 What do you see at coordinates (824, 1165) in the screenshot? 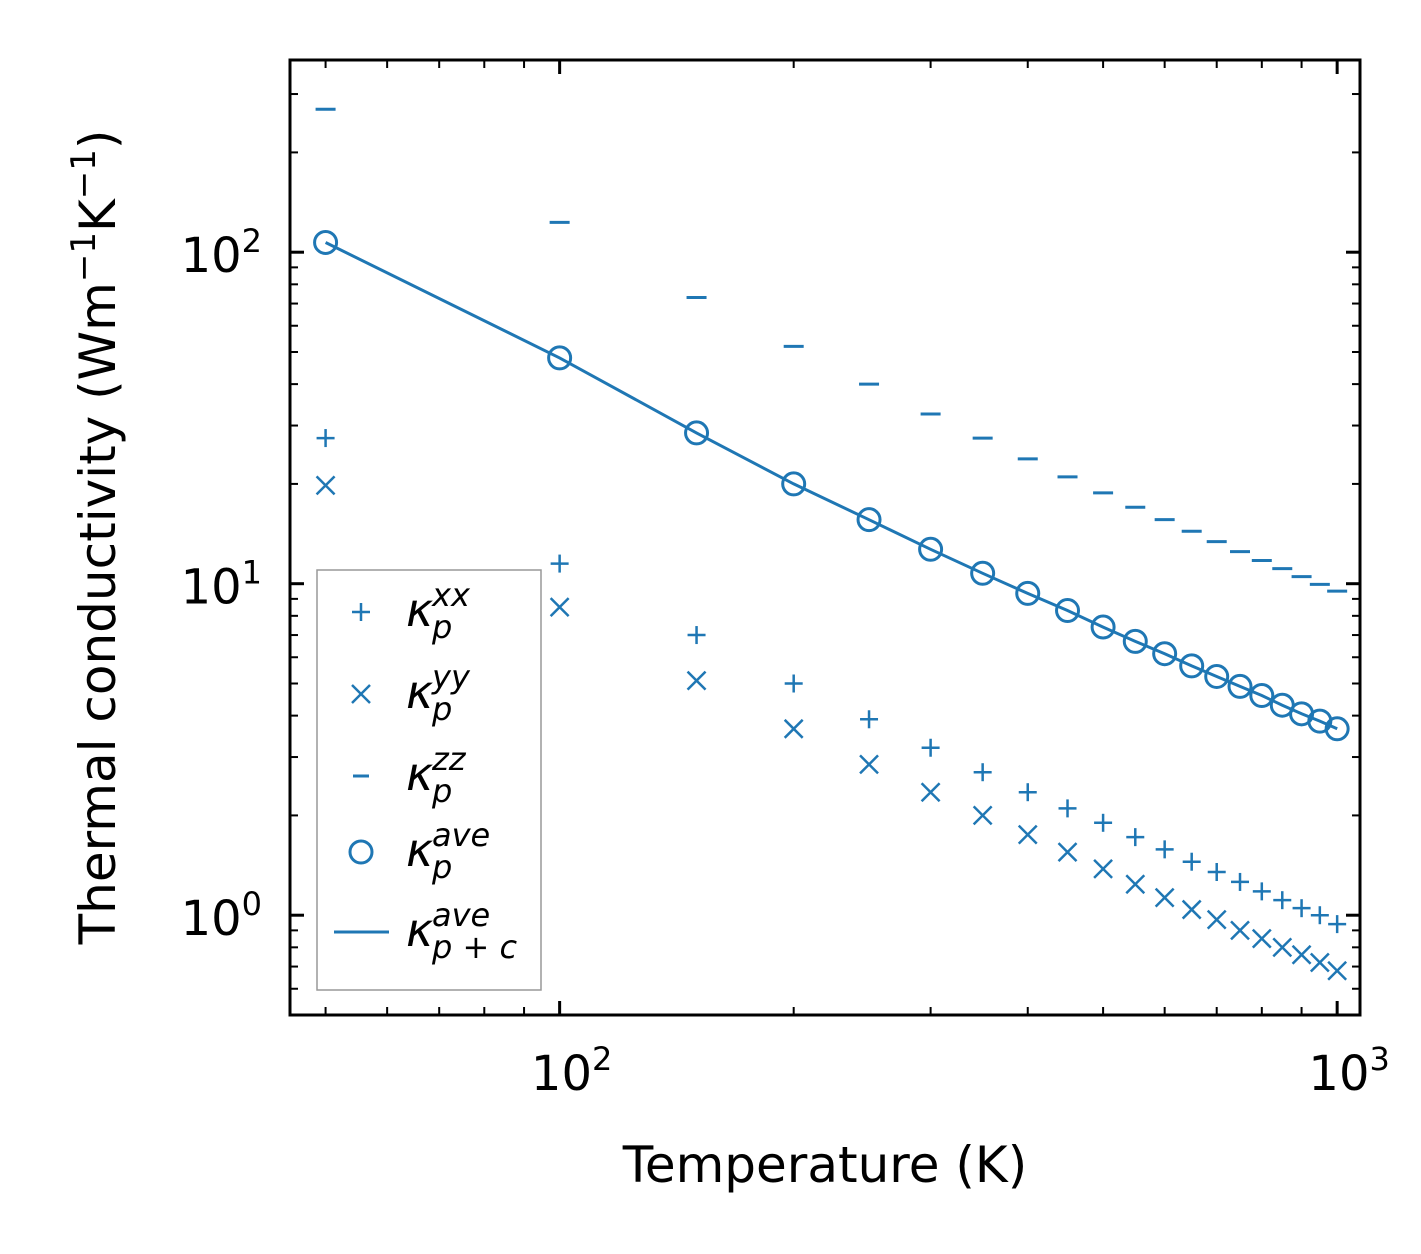
I see `x-axis-label: Temperature (K)` at bounding box center [824, 1165].